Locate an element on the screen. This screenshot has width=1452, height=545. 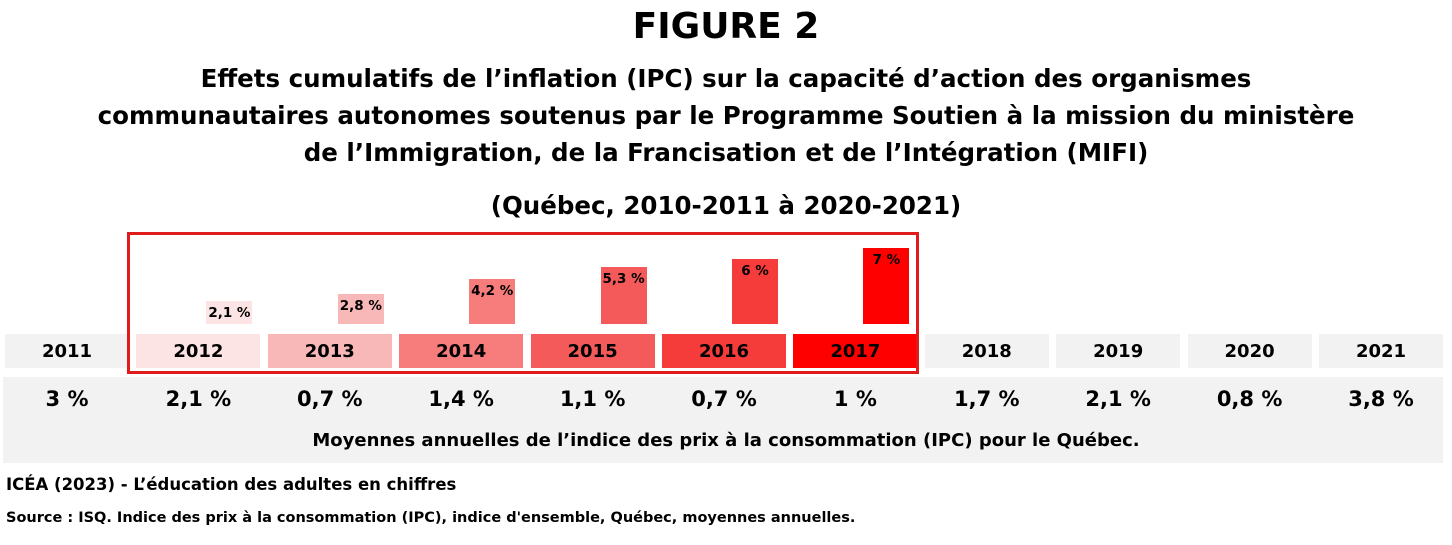
cumulative-bar-label: 6 % is located at coordinates (755, 271).